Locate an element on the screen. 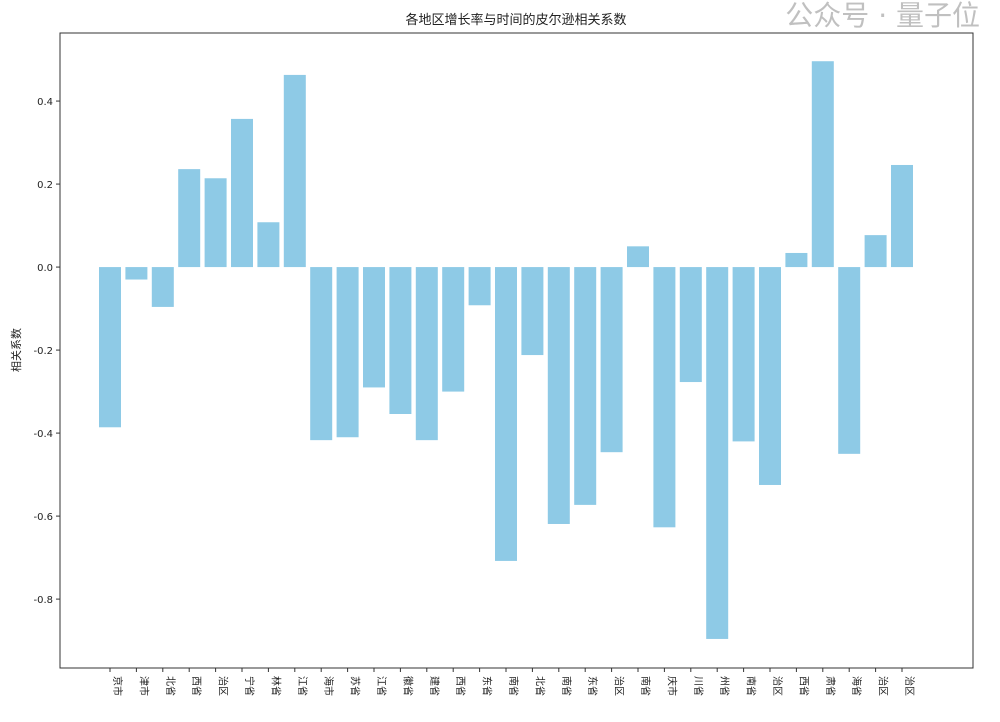 This screenshot has width=1000, height=722. y-tick-label: 0.0 is located at coordinates (45, 268).